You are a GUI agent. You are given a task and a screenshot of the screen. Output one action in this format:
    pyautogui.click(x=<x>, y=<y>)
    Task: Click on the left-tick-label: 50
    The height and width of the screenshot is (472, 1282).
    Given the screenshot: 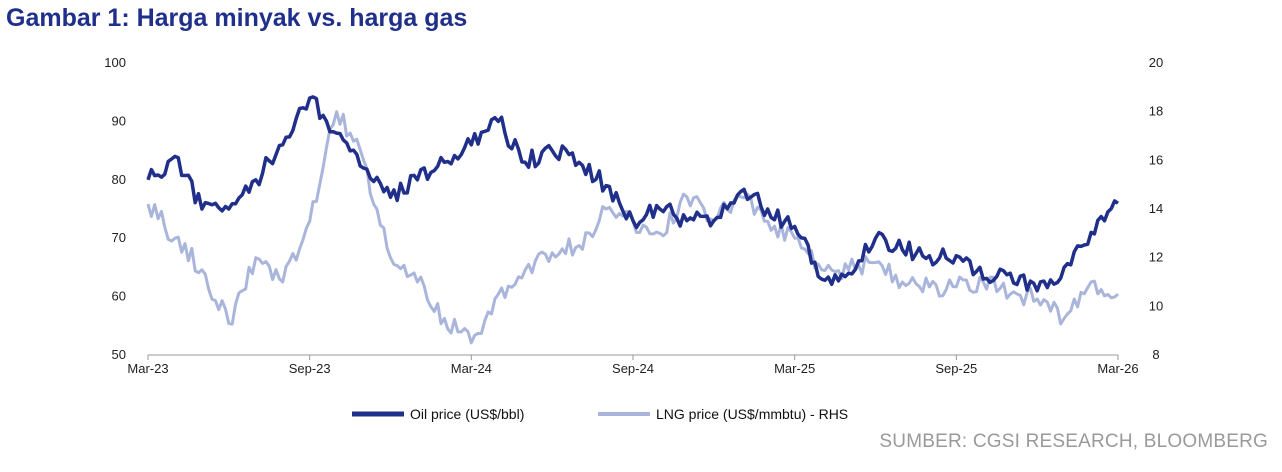 What is the action you would take?
    pyautogui.click(x=119, y=354)
    